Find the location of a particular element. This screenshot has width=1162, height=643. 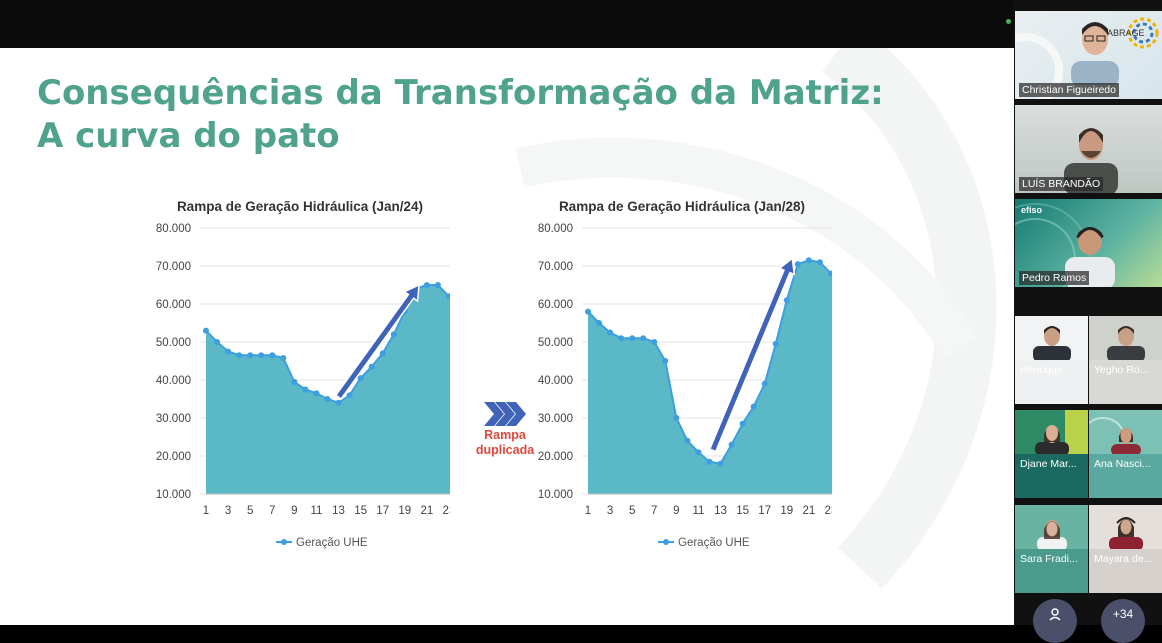

x-tick-label: 13 is located at coordinates (720, 511).